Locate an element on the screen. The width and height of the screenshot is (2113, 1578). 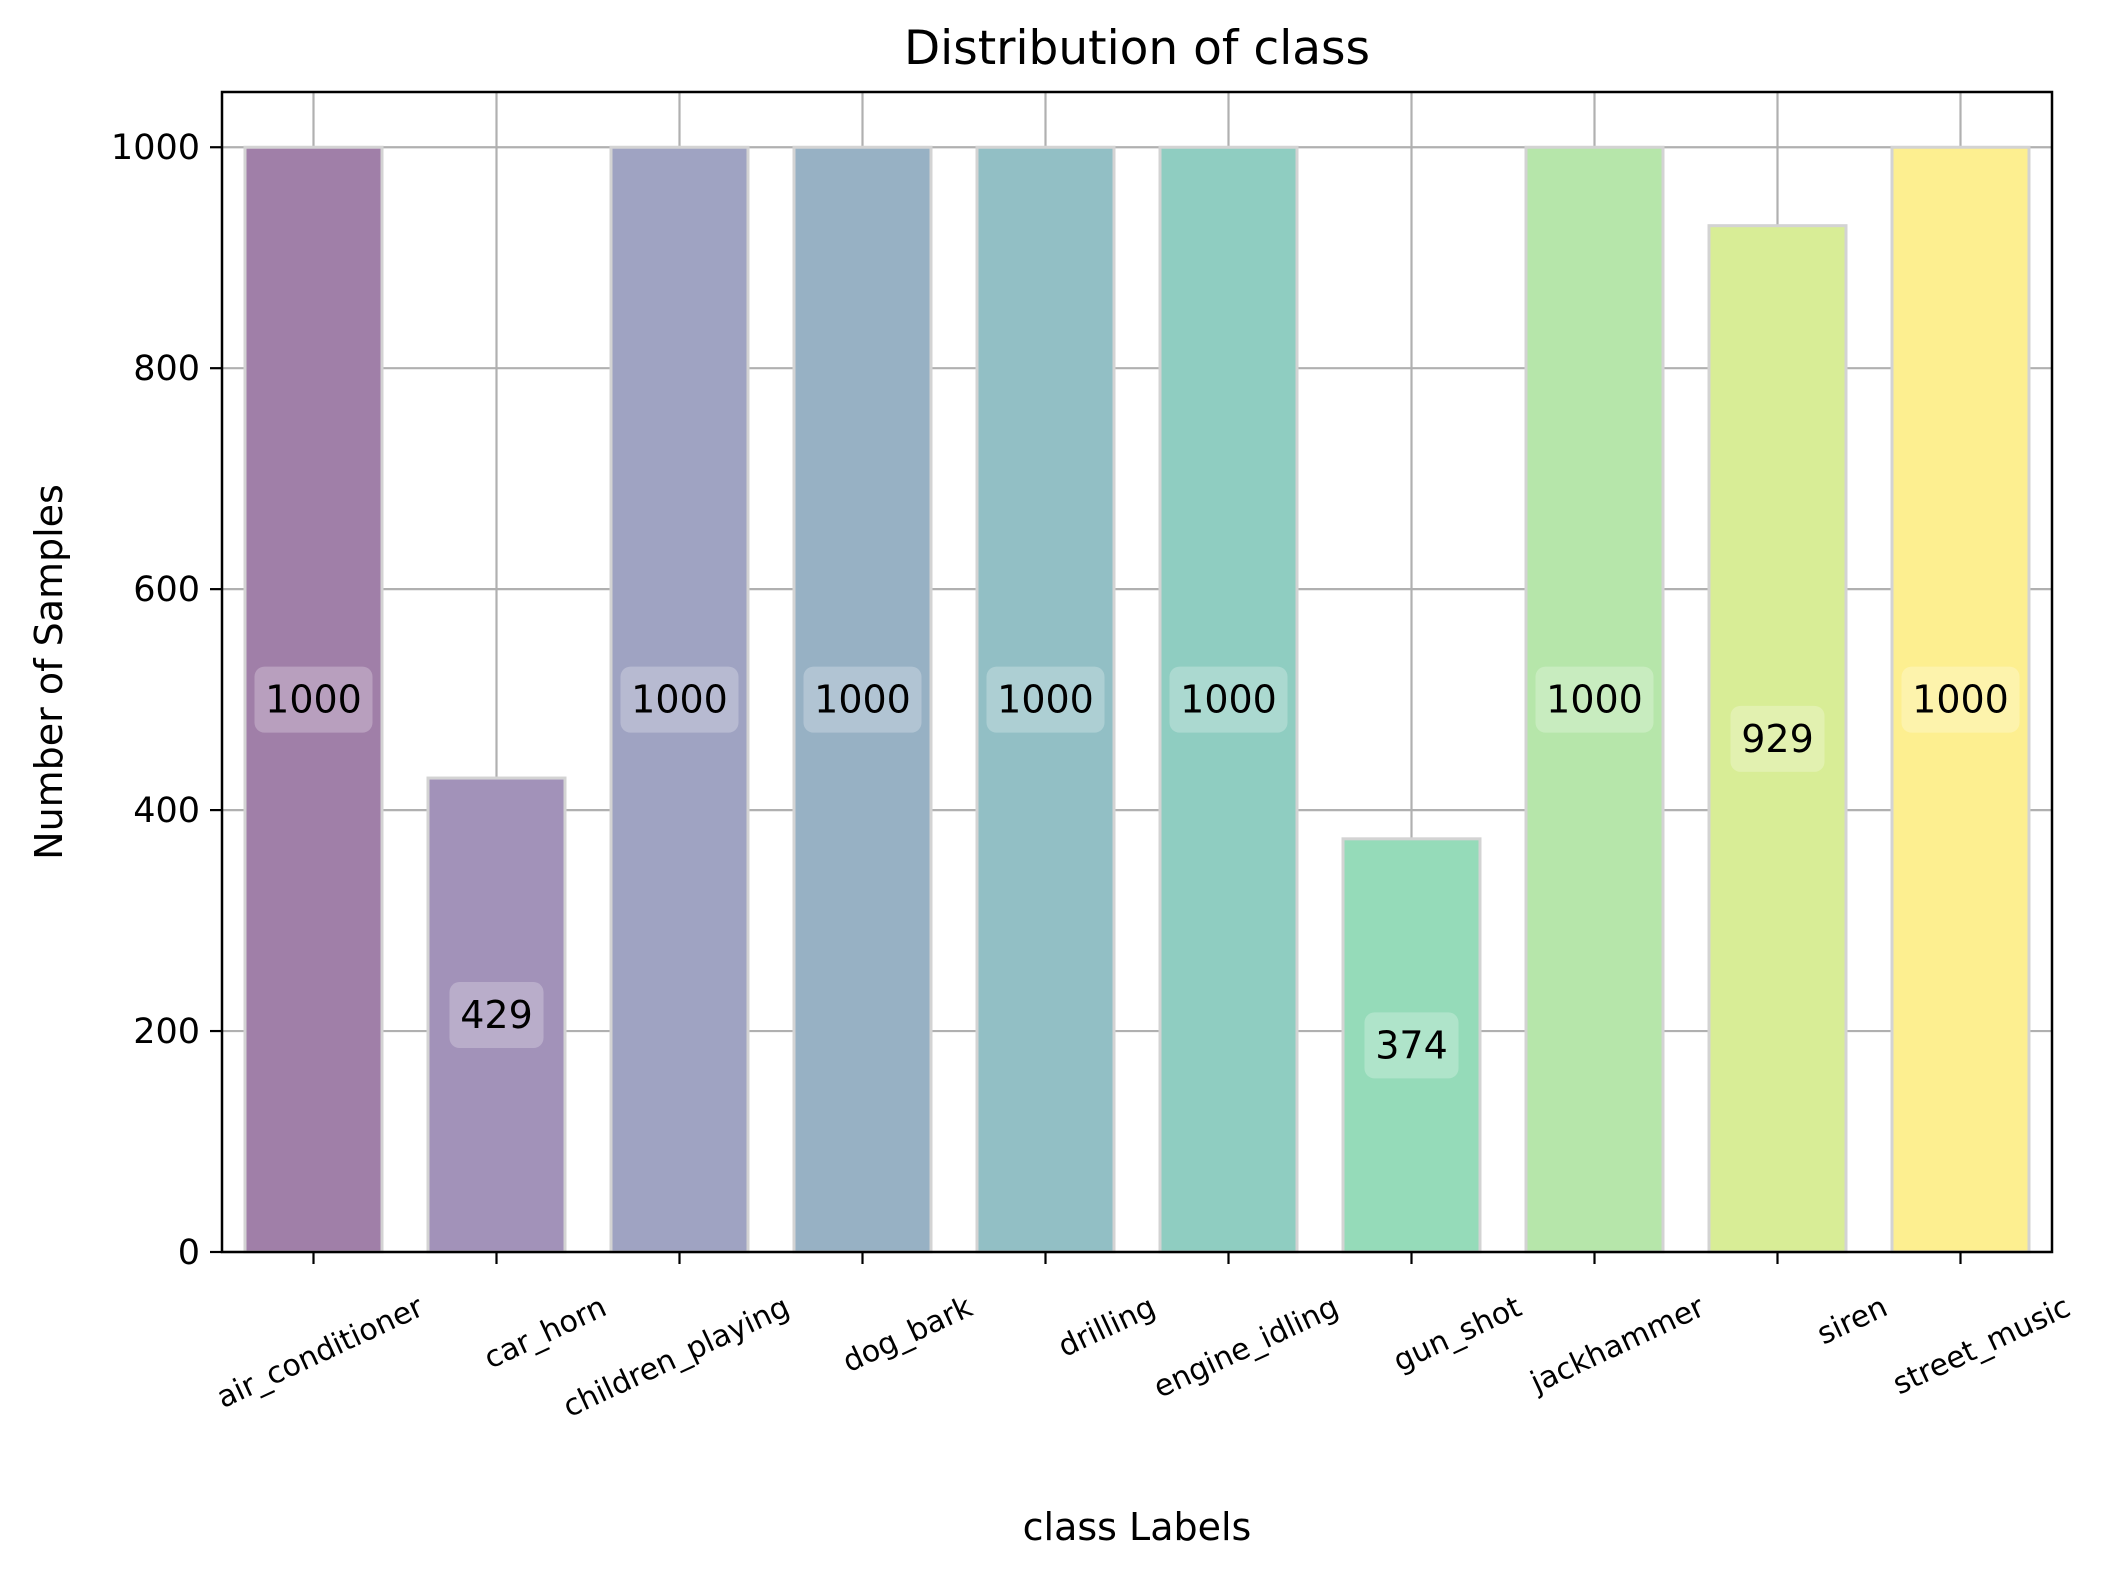
y-tick-label: 800 is located at coordinates (166, 369).